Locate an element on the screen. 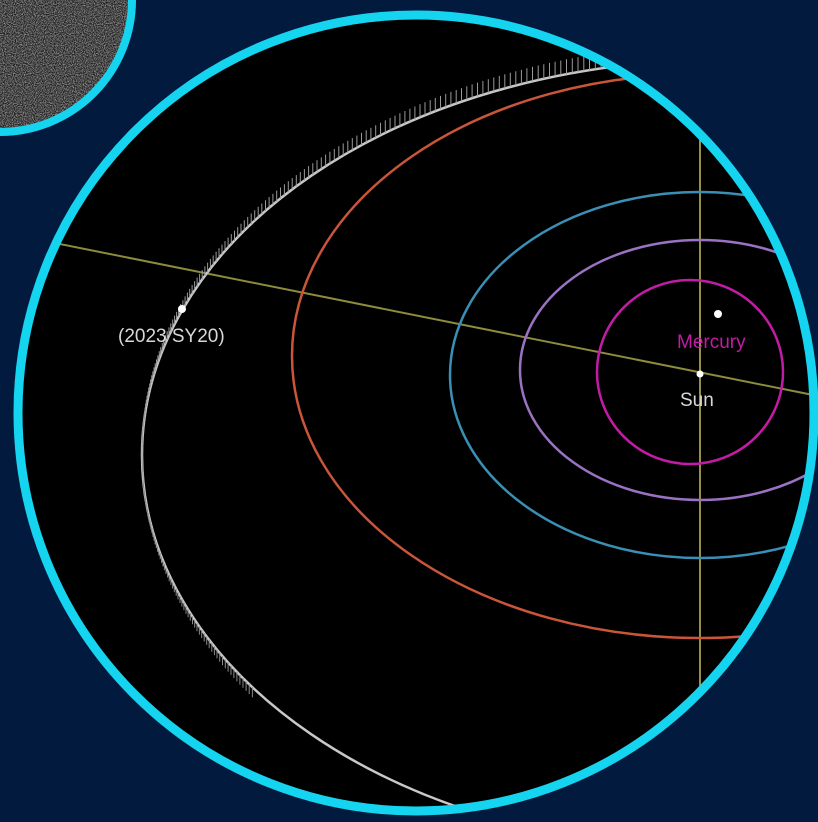 The width and height of the screenshot is (818, 822). sun-label: Sun is located at coordinates (697, 400).